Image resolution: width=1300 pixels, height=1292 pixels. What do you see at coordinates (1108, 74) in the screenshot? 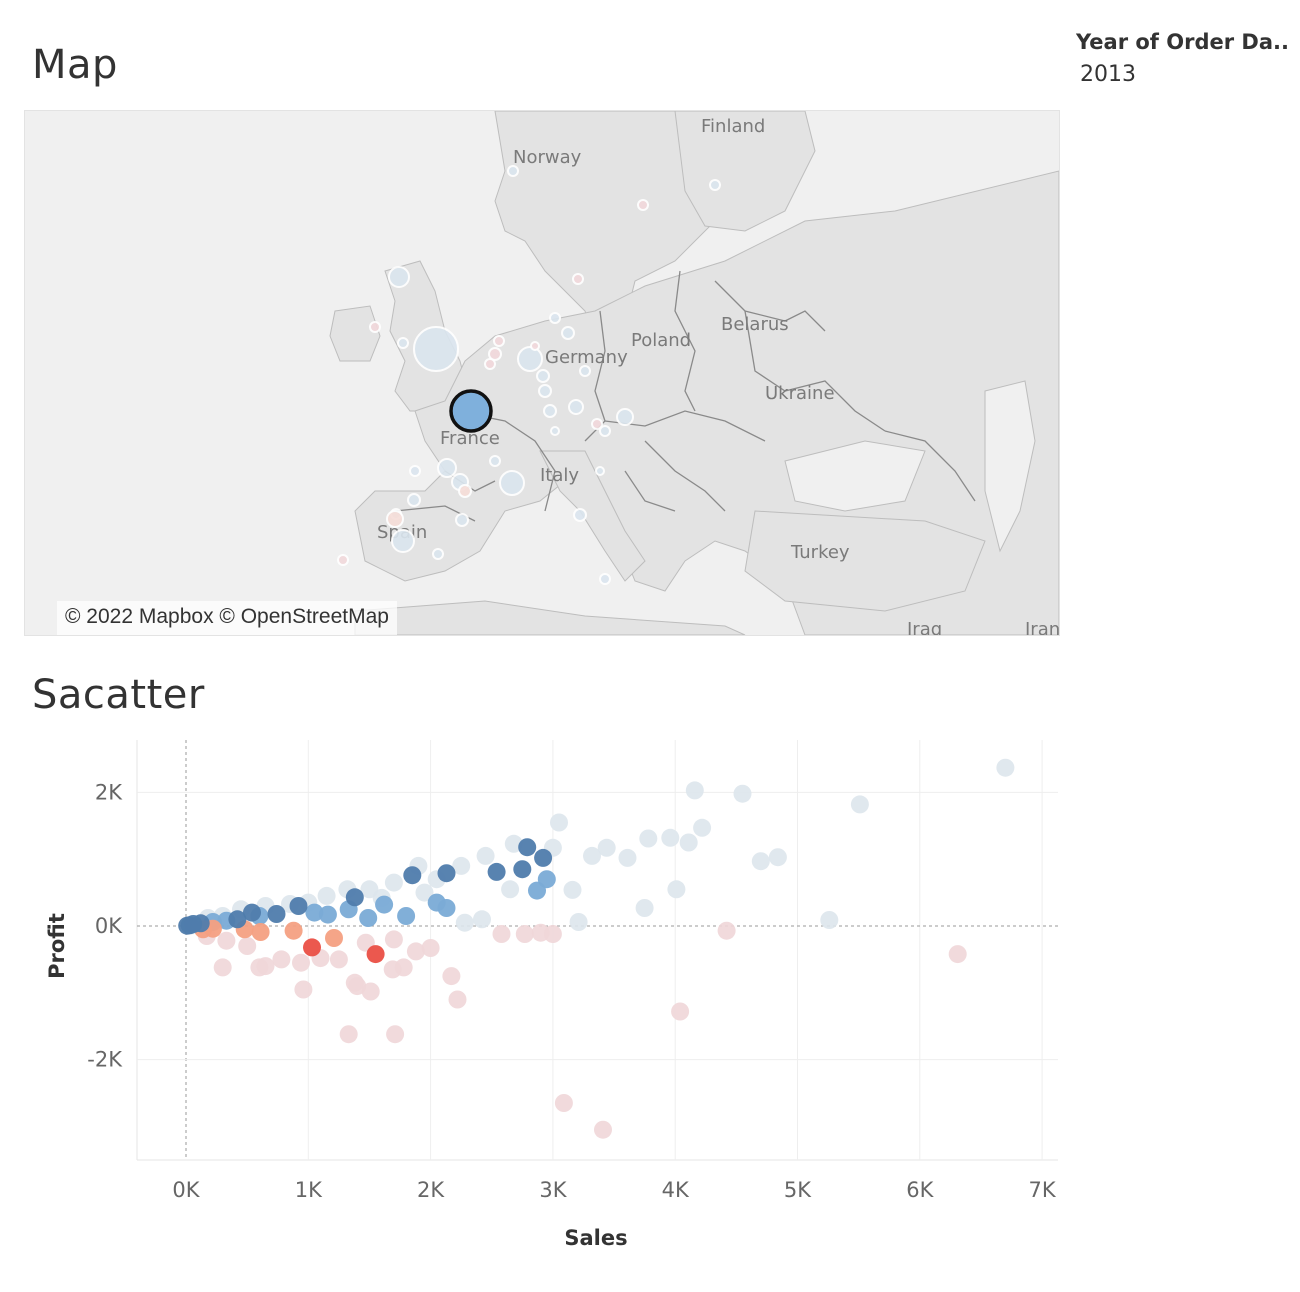
I see `filter-value: 2013` at bounding box center [1108, 74].